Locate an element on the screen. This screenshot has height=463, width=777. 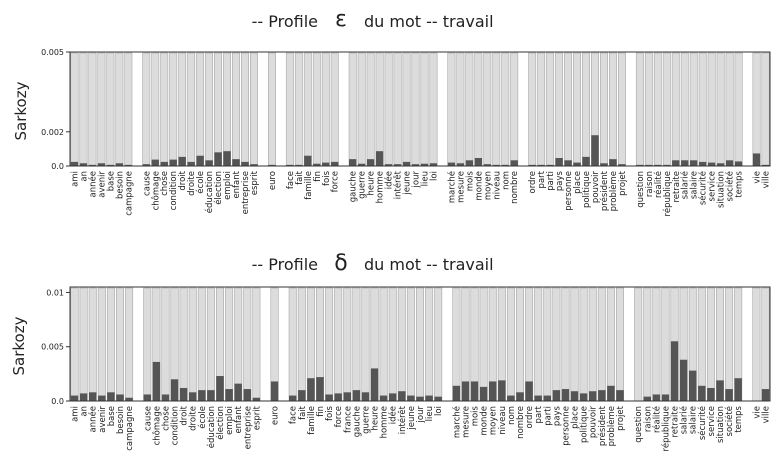
x-tick-label: vie is located at coordinates (758, 177).